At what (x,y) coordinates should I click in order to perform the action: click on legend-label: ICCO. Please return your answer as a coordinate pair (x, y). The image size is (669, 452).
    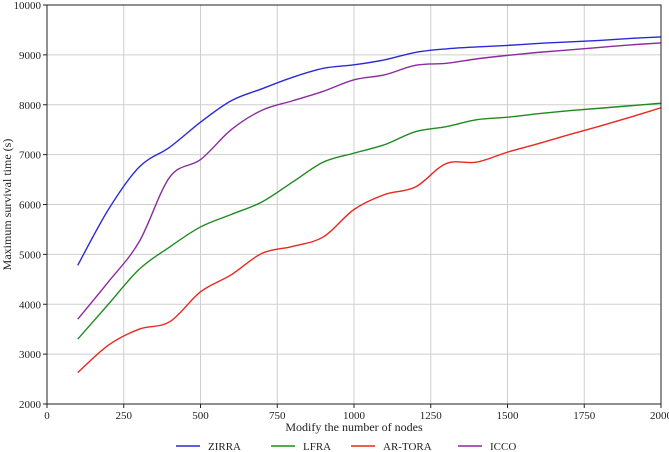
    Looking at the image, I should click on (503, 446).